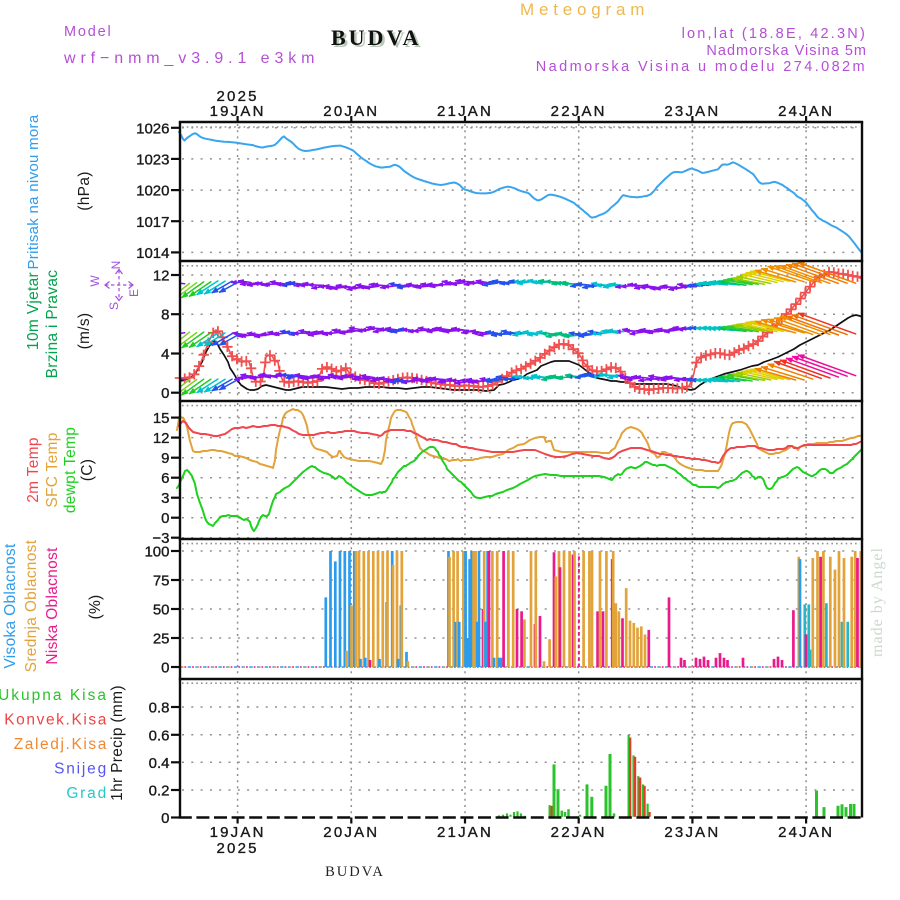  I want to click on svg-text: S, so click(114, 306).